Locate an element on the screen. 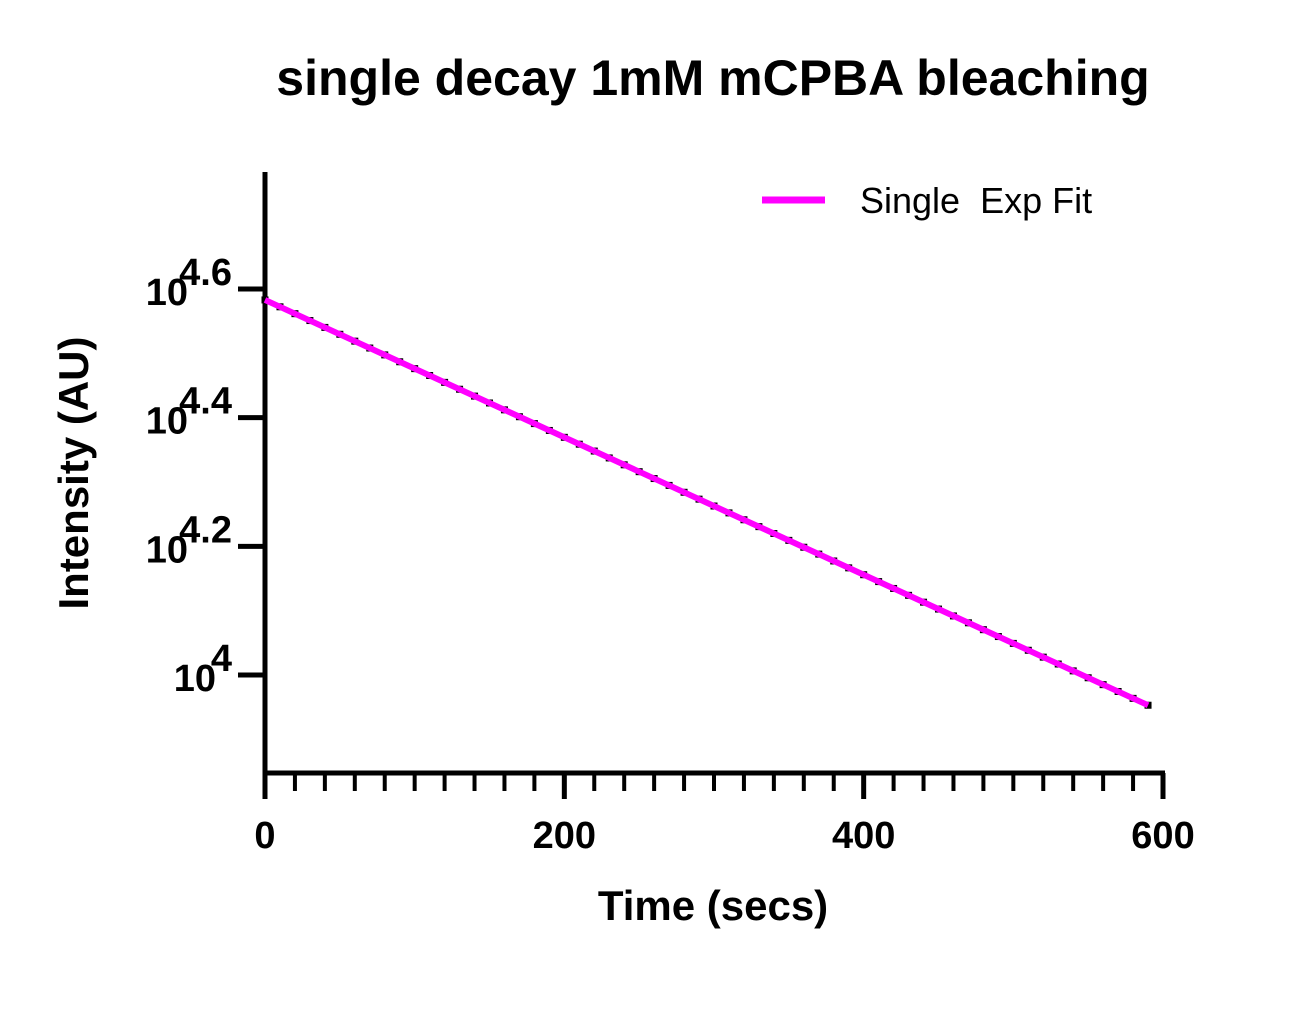  y-tick-label: 4.410 is located at coordinates (189, 412).